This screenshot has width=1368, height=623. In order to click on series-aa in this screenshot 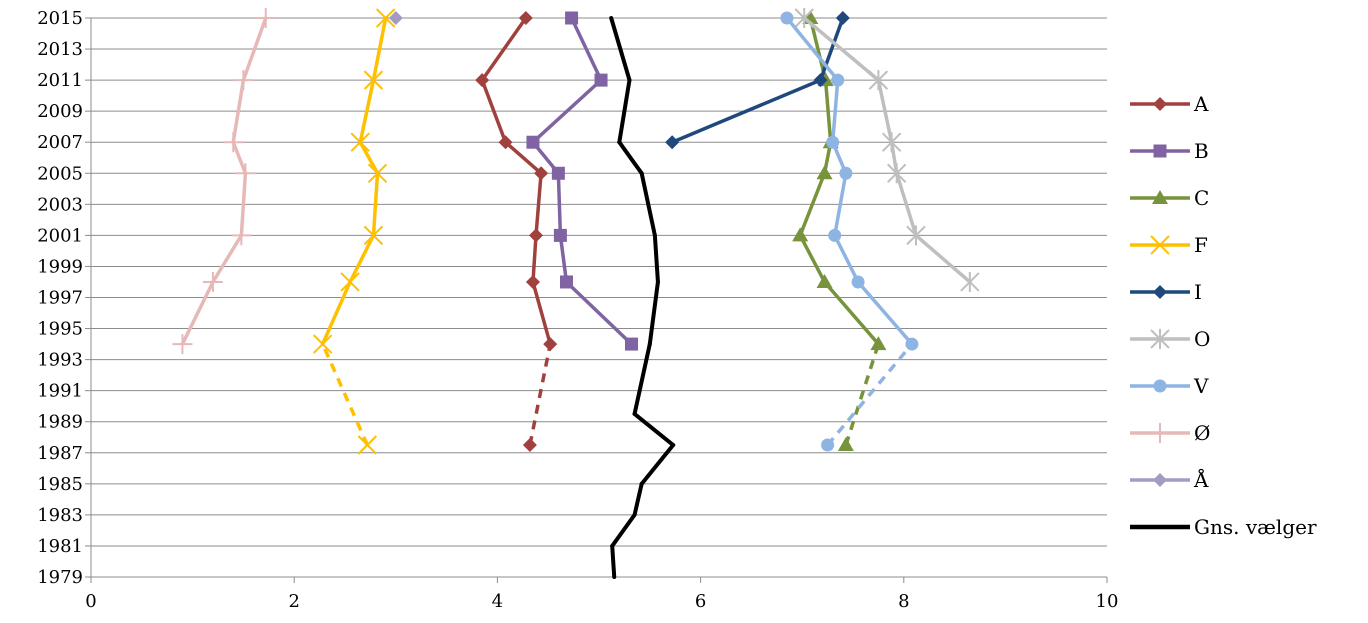, I will do `click(395, 18)`.